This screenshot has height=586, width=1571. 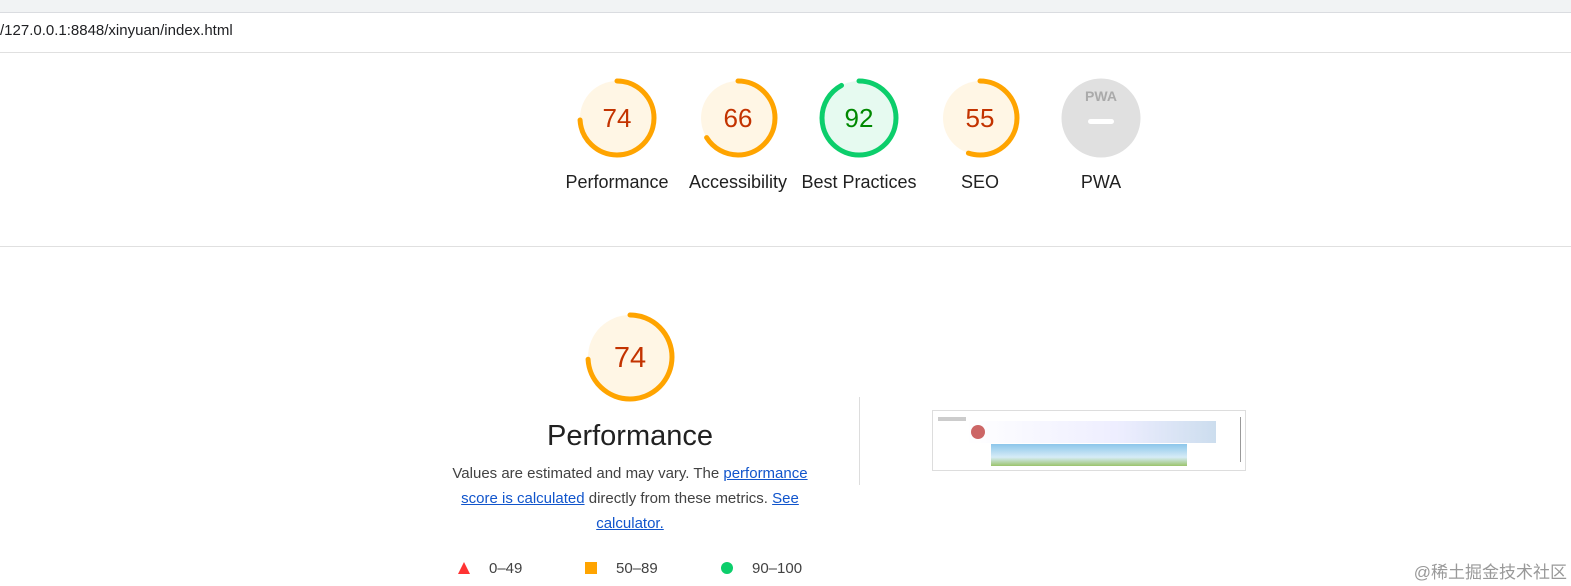 I want to click on triangle, so click(x=464, y=568).